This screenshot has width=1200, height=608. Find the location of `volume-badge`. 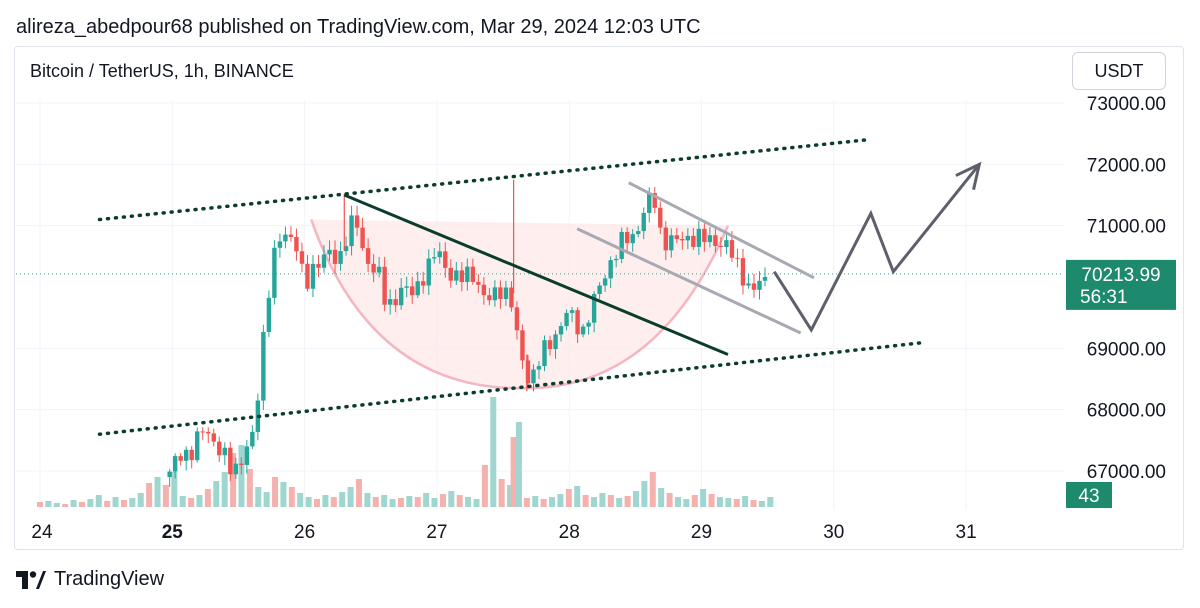

volume-badge is located at coordinates (1089, 495).